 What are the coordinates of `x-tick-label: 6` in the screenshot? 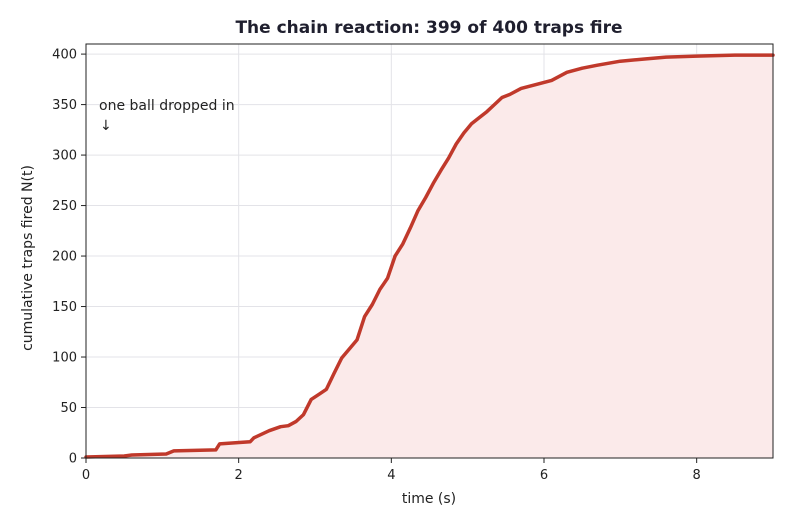 It's located at (544, 475).